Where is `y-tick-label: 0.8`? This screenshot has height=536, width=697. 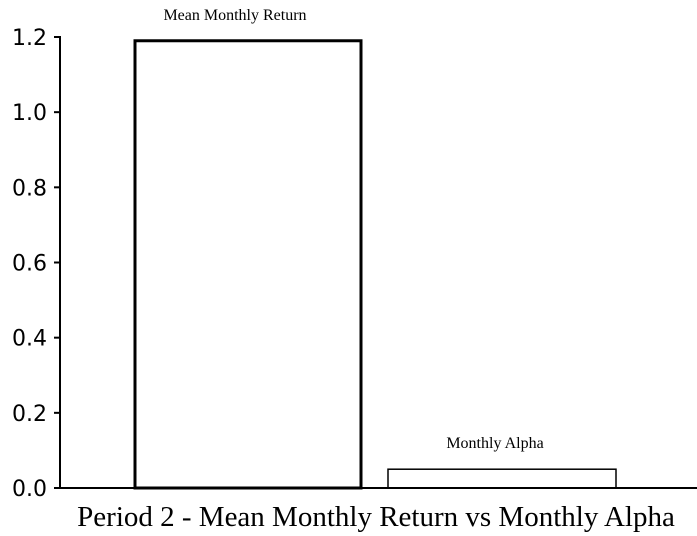
y-tick-label: 0.8 is located at coordinates (29, 188).